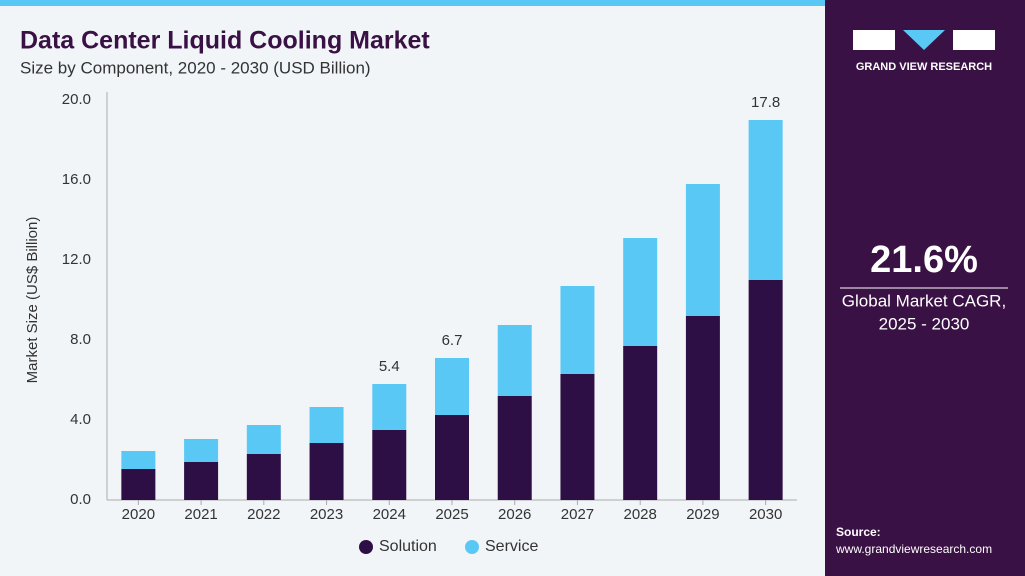 The image size is (1025, 576). Describe the element at coordinates (639, 514) in the screenshot. I see `x-tick-label: 2028` at that location.